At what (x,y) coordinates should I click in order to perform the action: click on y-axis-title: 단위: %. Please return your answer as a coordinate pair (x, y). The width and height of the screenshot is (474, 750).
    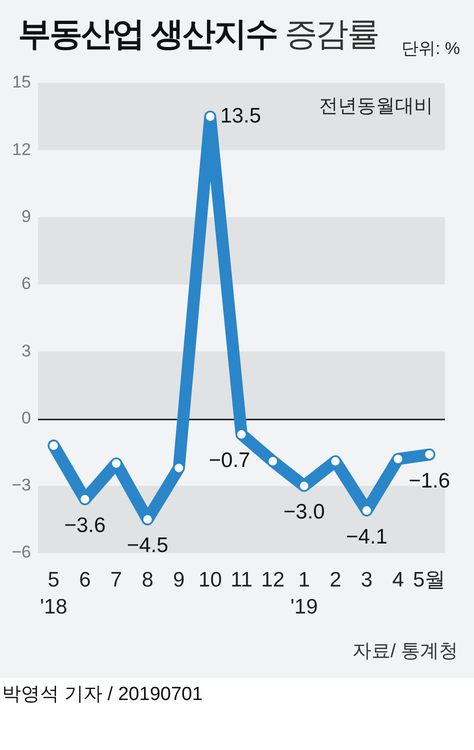
    Looking at the image, I should click on (430, 49).